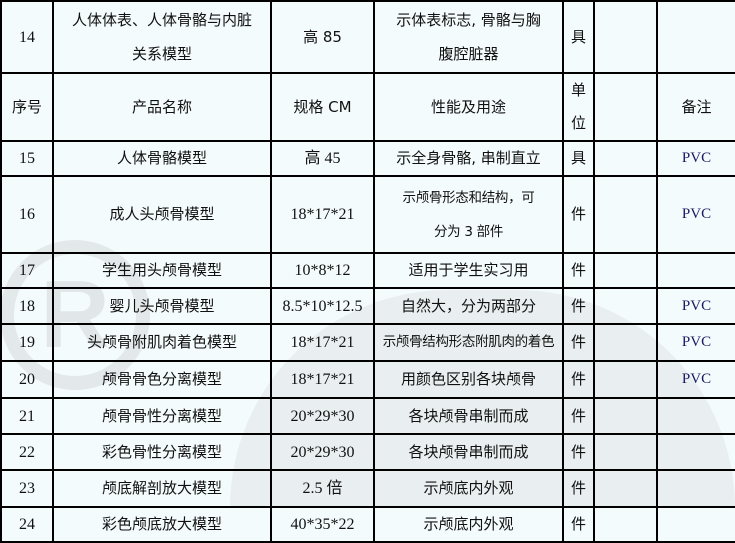  I want to click on cell-spec: 40*35*22, so click(322, 524).